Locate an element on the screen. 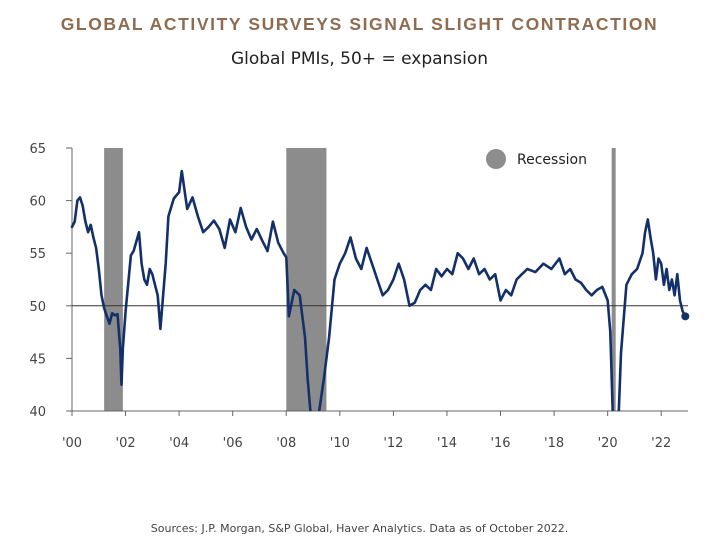  x-tick-label-2008: '08 is located at coordinates (286, 443).